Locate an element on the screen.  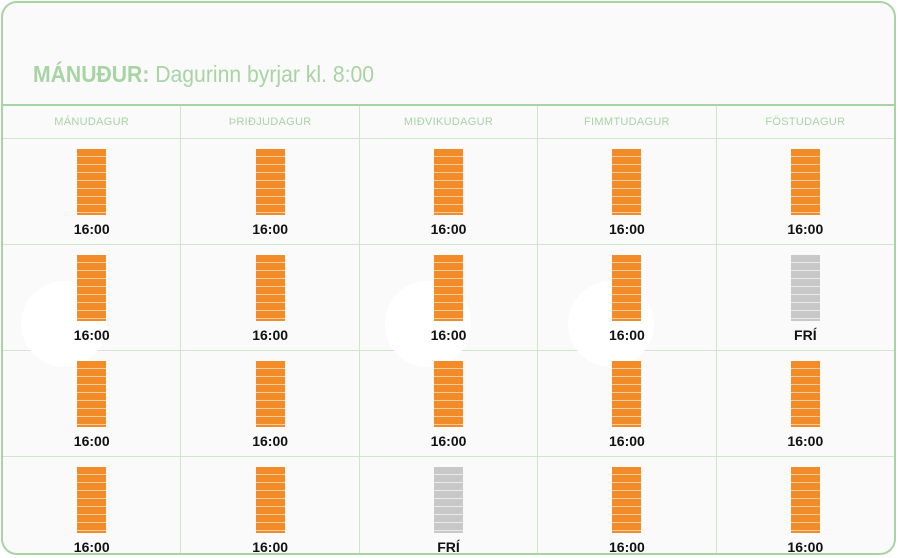
column-header-friday: FÖSTUDAGUR is located at coordinates (805, 122).